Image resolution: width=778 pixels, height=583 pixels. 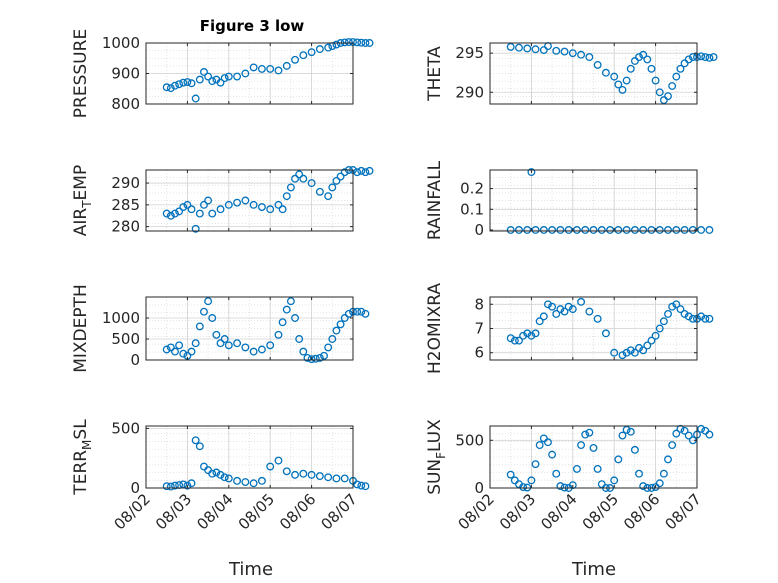 What do you see at coordinates (436, 457) in the screenshot?
I see `y-axis-label: SUNFLUX` at bounding box center [436, 457].